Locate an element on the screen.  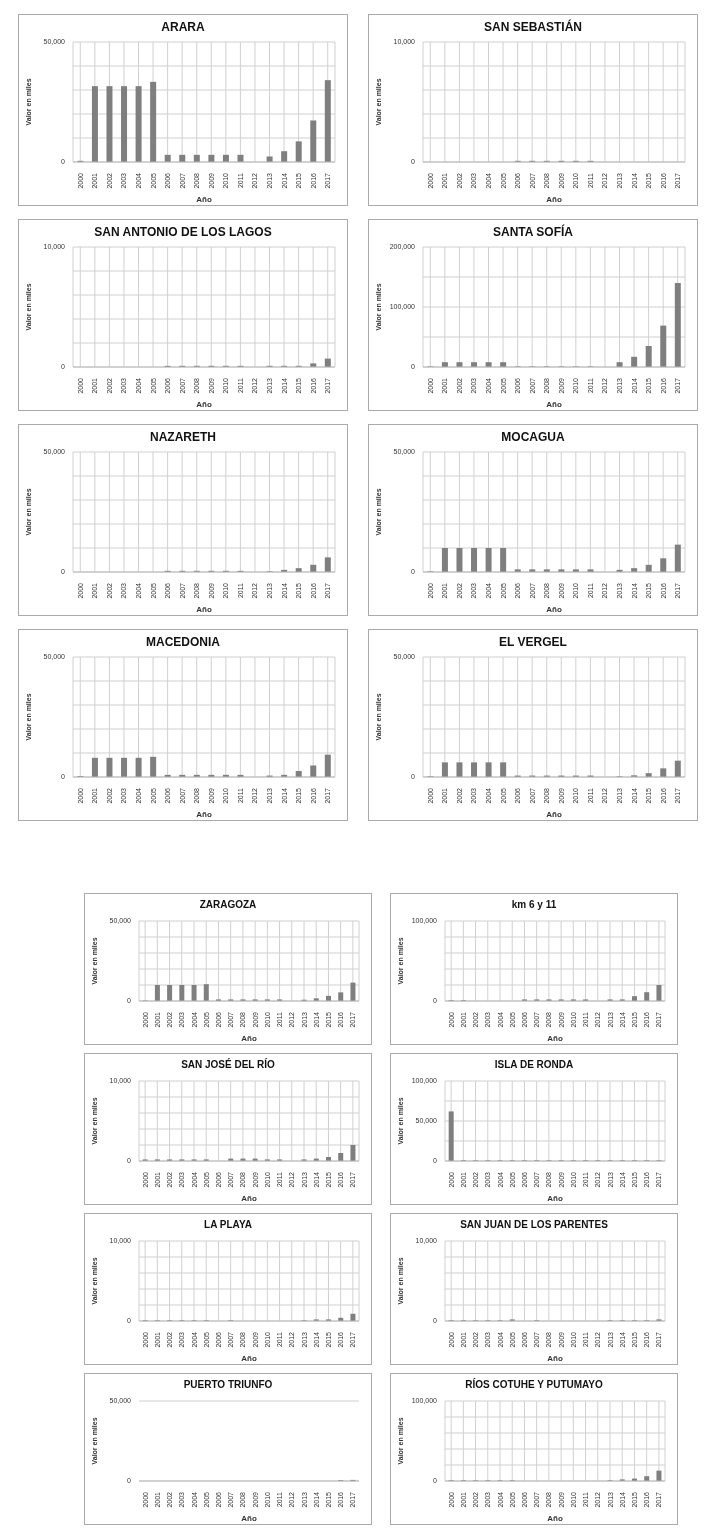
chart-title: SAN SEBASTIÁN is located at coordinates (533, 28).